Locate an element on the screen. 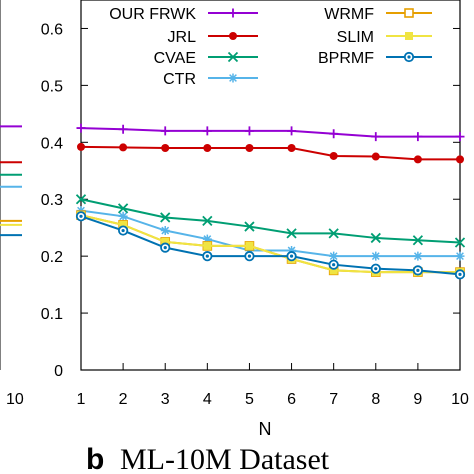 The image size is (474, 474). series-line-cvae is located at coordinates (270, 221).